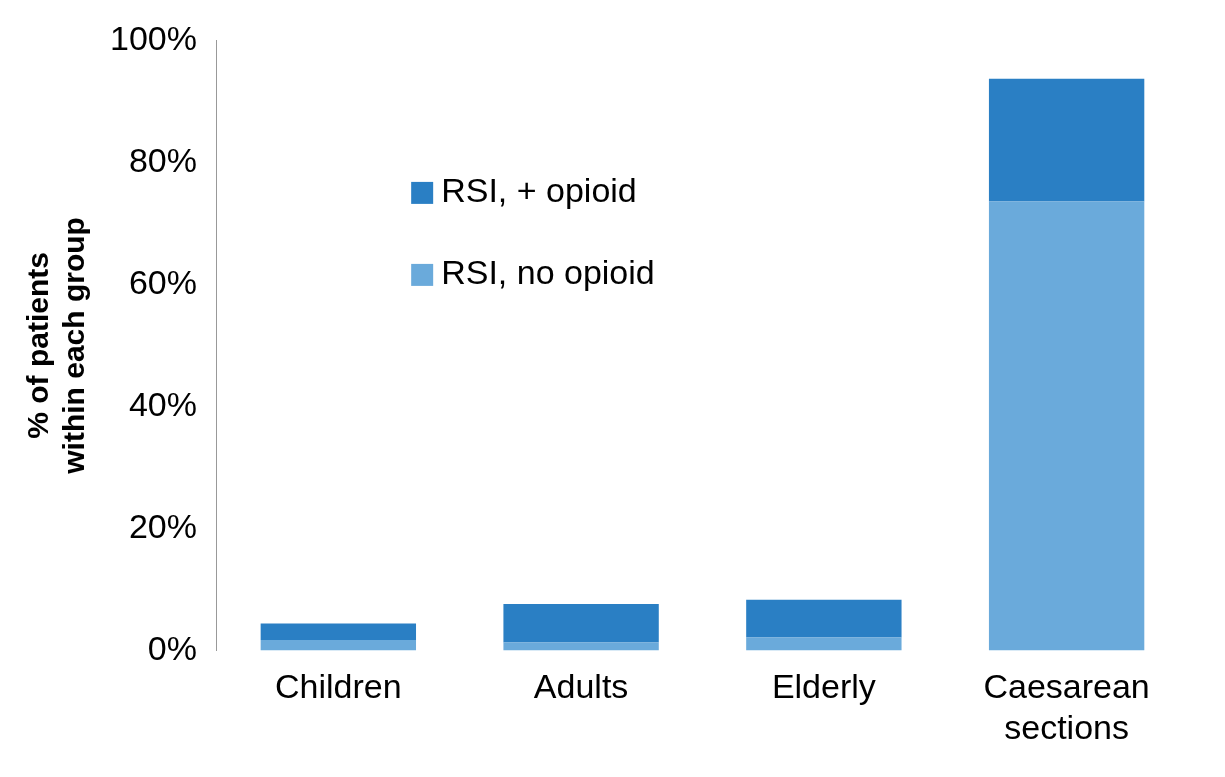 The image size is (1225, 777). I want to click on y-tick-label: 80%, so click(162, 159).